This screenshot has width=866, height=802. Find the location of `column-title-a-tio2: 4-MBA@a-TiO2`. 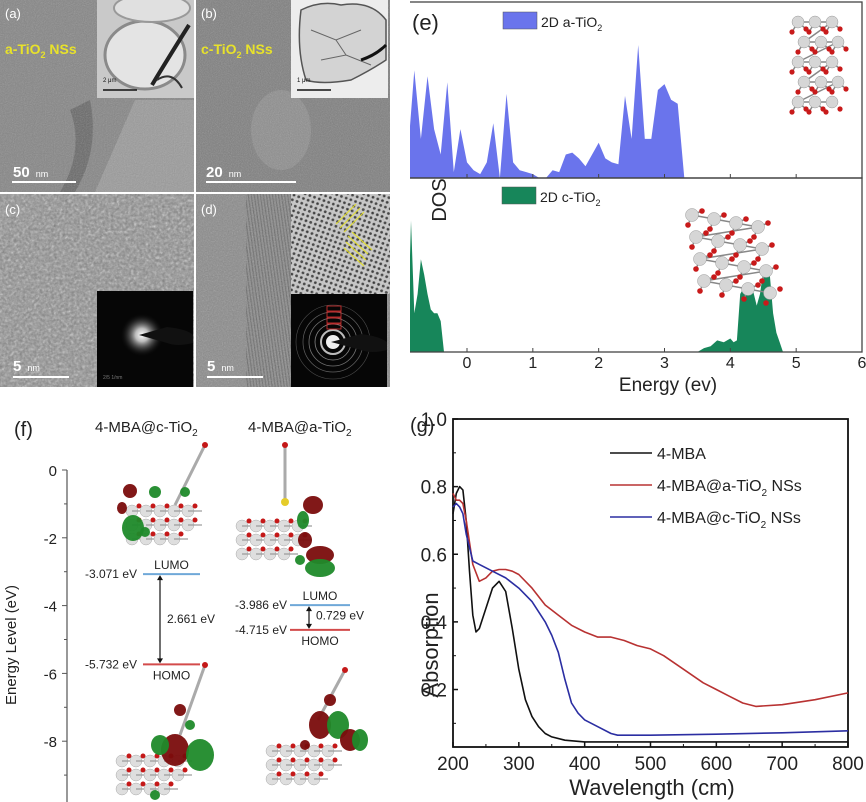

column-title-a-tio2: 4-MBA@a-TiO2 is located at coordinates (300, 429).